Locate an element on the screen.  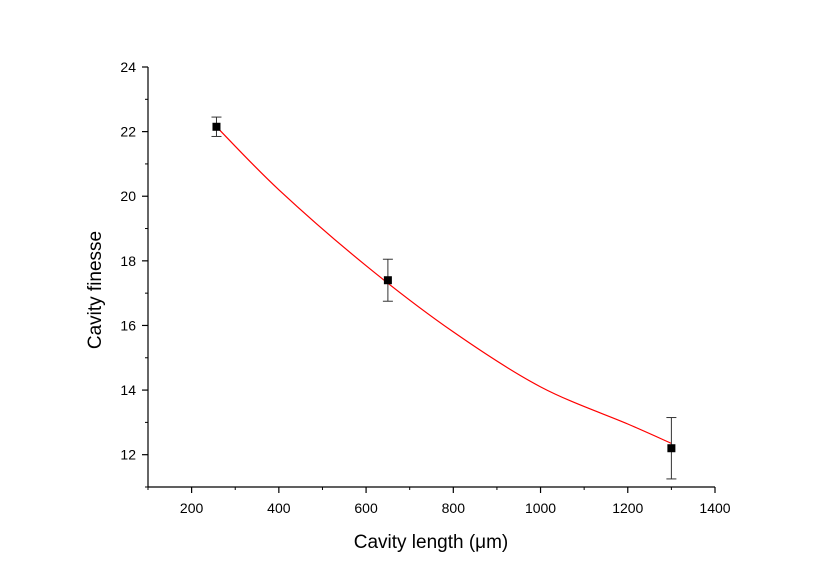
x-tick-label: 600 is located at coordinates (366, 508).